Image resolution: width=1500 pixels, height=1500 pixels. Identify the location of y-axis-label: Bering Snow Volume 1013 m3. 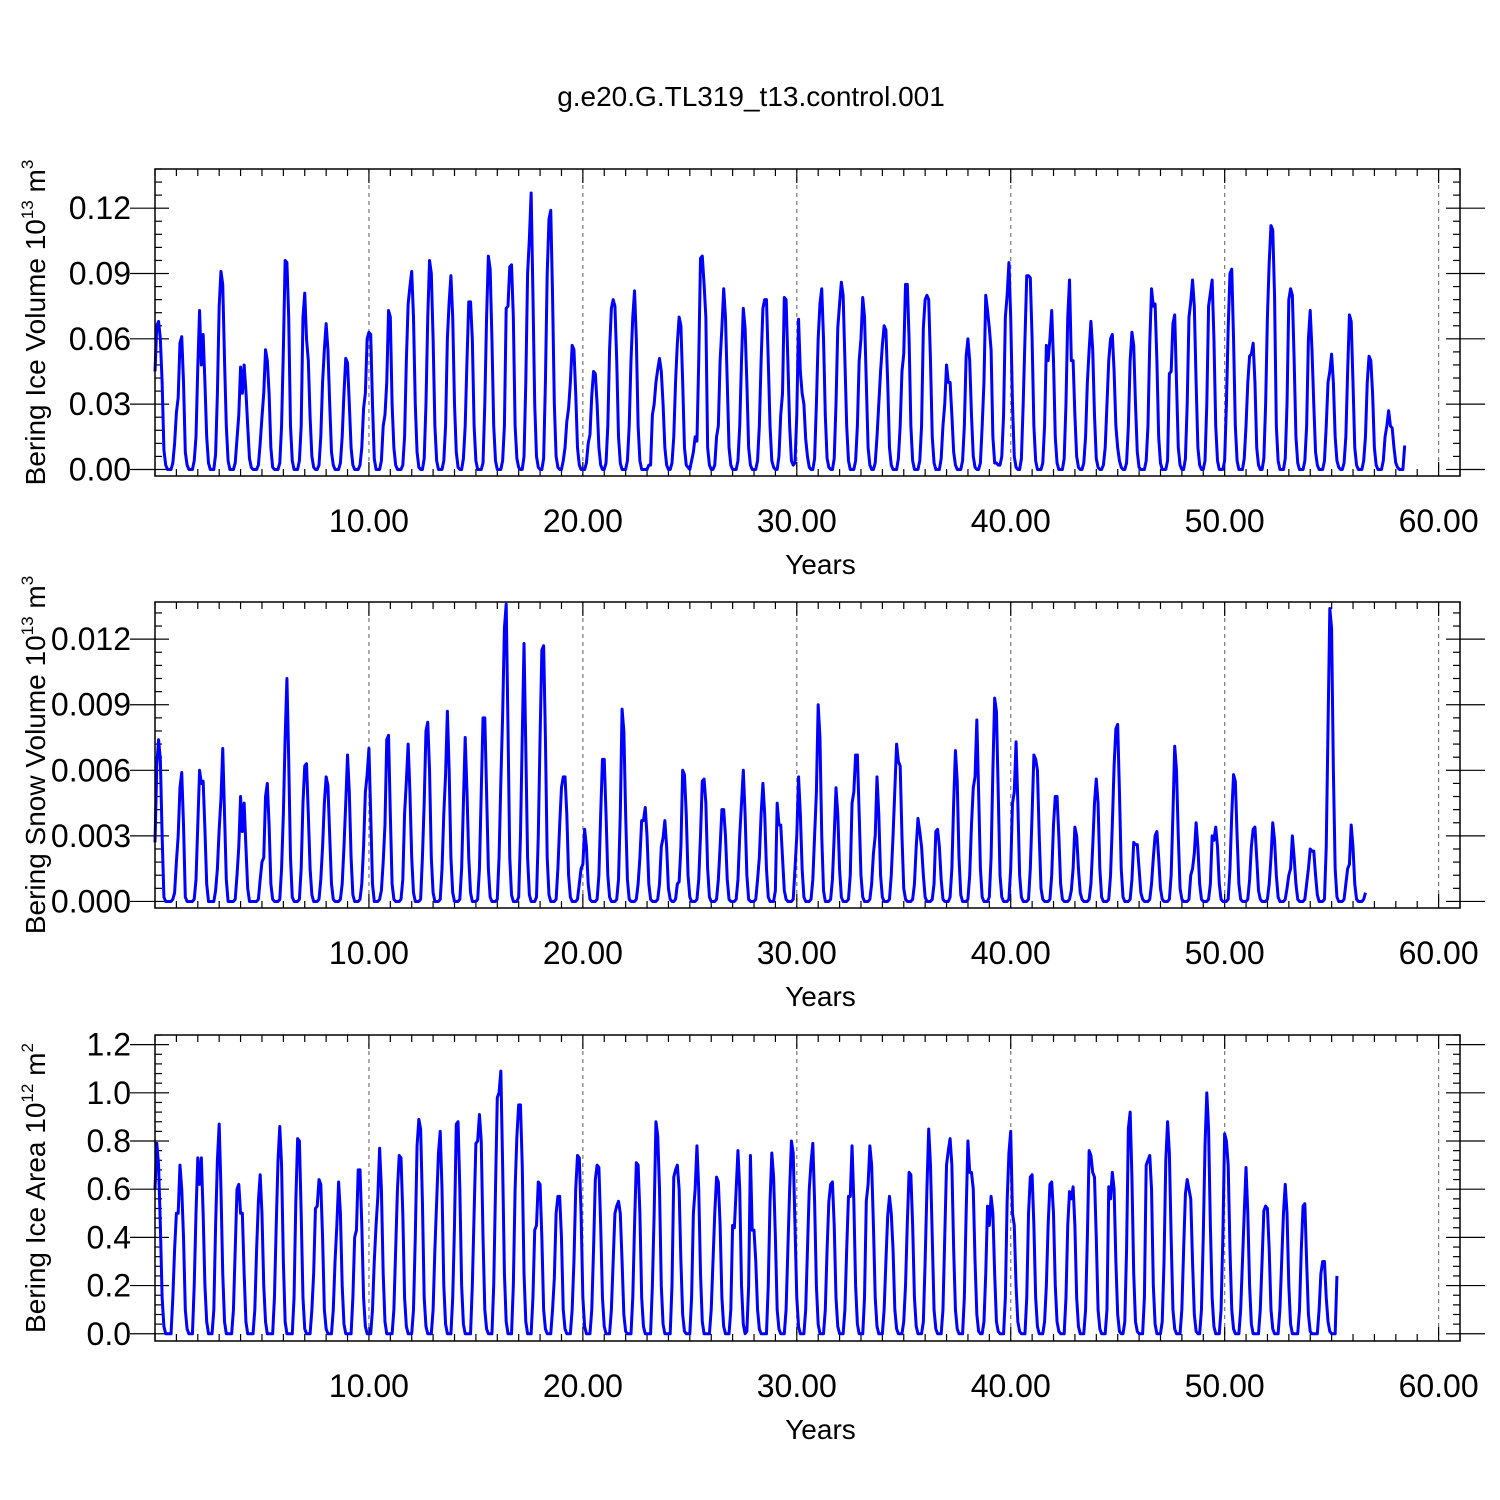
(34, 755).